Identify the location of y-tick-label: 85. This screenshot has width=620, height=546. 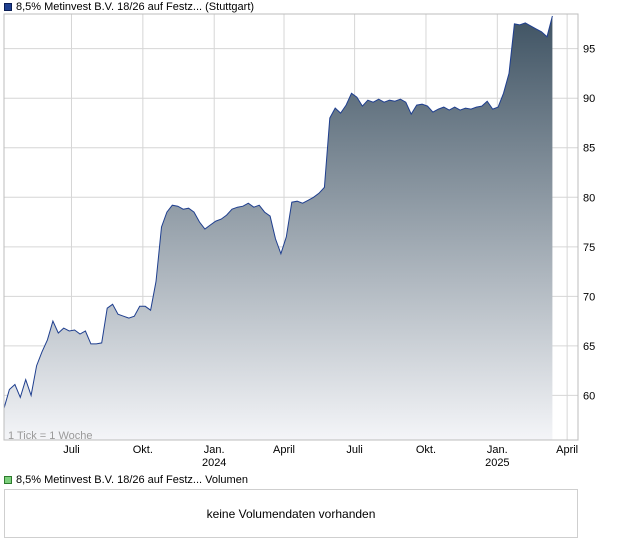
(589, 149).